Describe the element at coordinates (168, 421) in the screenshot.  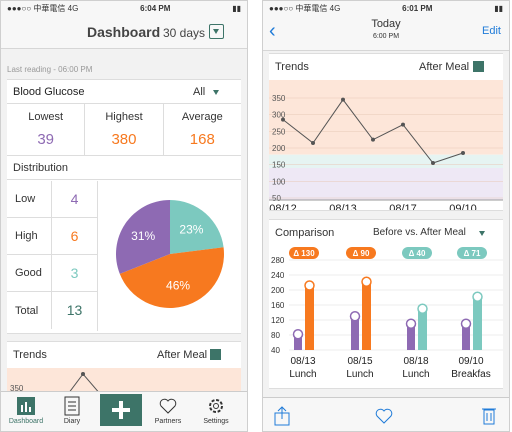
I see `tab-partners-label: Partners` at that location.